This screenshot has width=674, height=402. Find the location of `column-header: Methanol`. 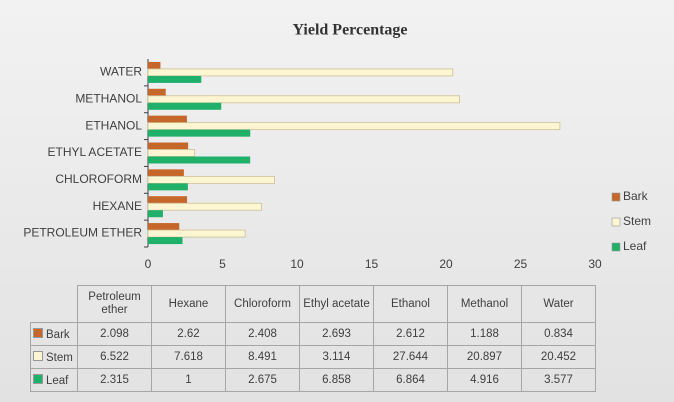

column-header: Methanol is located at coordinates (484, 304).